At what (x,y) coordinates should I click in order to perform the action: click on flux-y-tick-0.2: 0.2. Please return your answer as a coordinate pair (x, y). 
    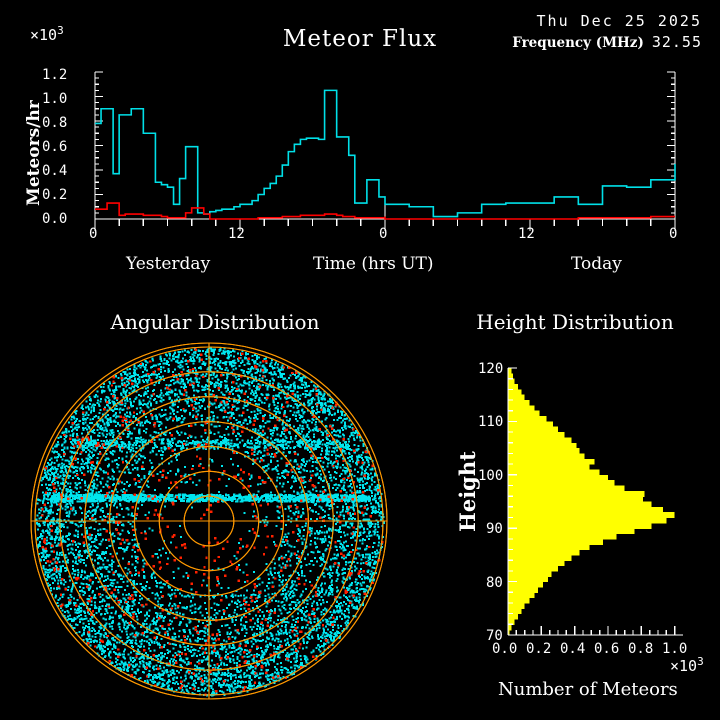
    Looking at the image, I should click on (55, 195).